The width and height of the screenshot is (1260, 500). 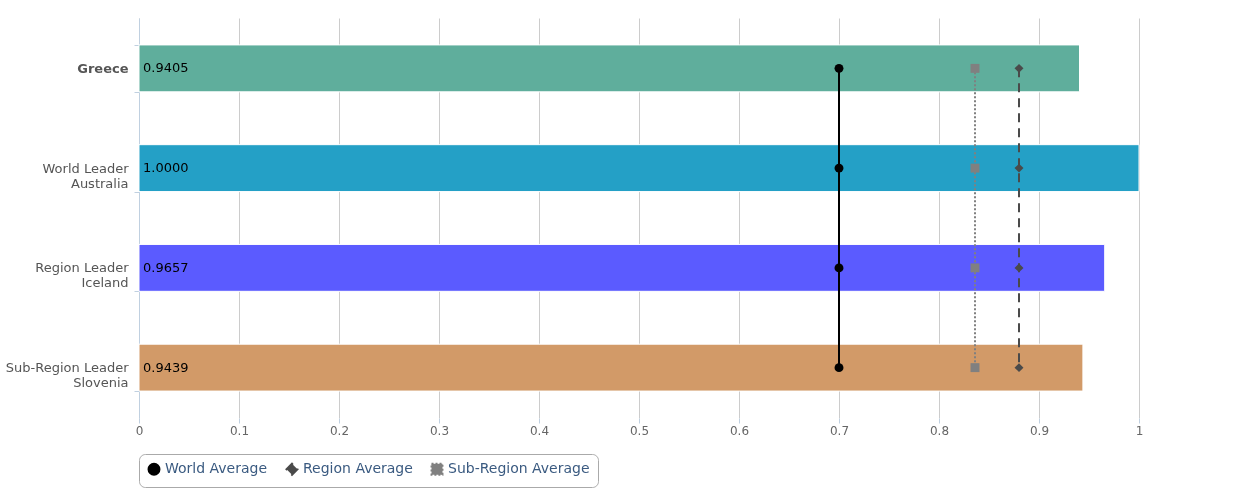 I want to click on x-tick-label: 0.4, so click(x=539, y=430).